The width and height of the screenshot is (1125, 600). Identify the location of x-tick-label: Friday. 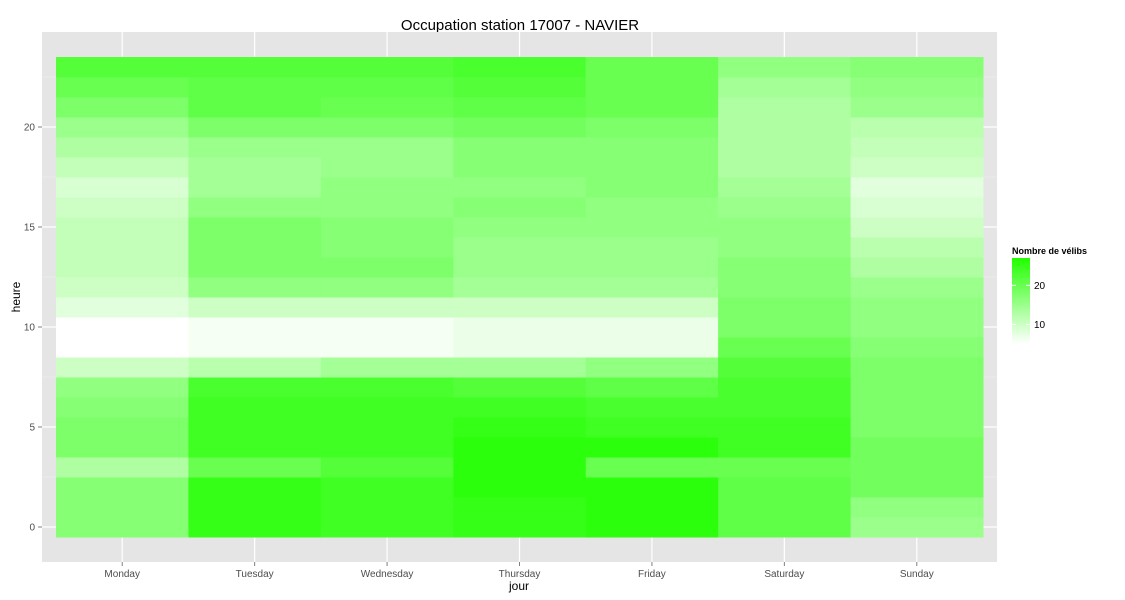
(652, 574).